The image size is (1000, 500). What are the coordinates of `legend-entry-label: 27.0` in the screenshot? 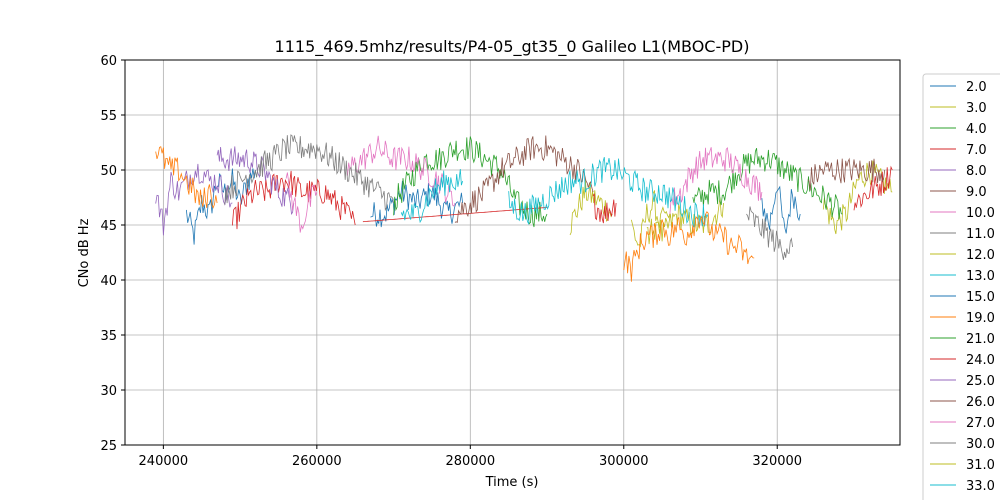 It's located at (980, 423).